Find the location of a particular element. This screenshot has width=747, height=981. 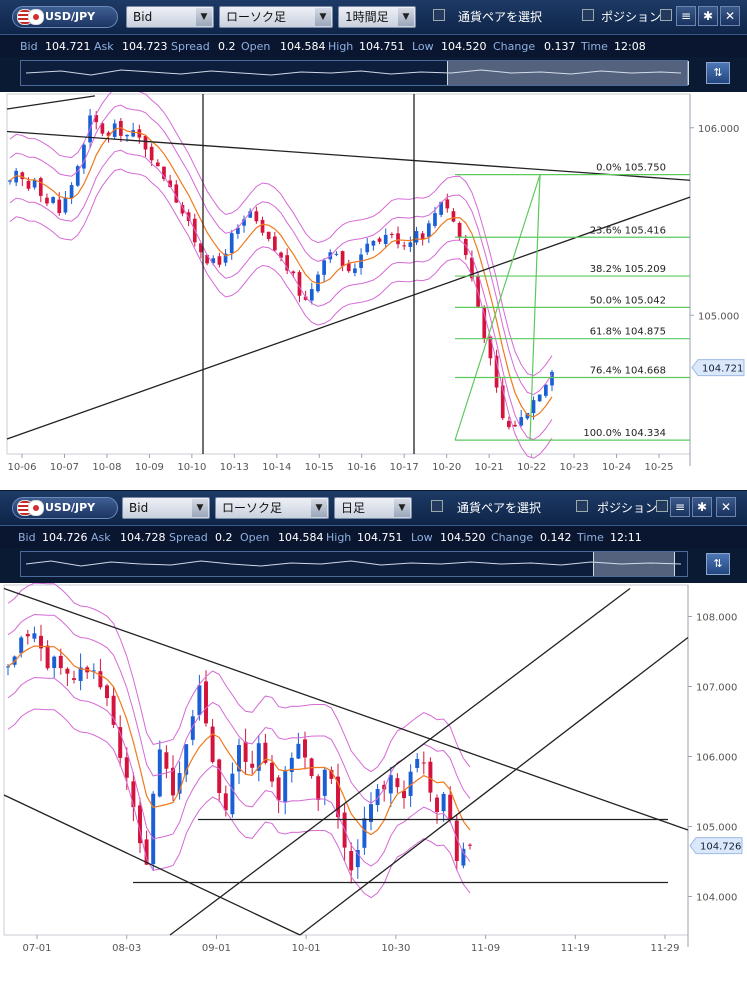

low-label: Low is located at coordinates (422, 537).